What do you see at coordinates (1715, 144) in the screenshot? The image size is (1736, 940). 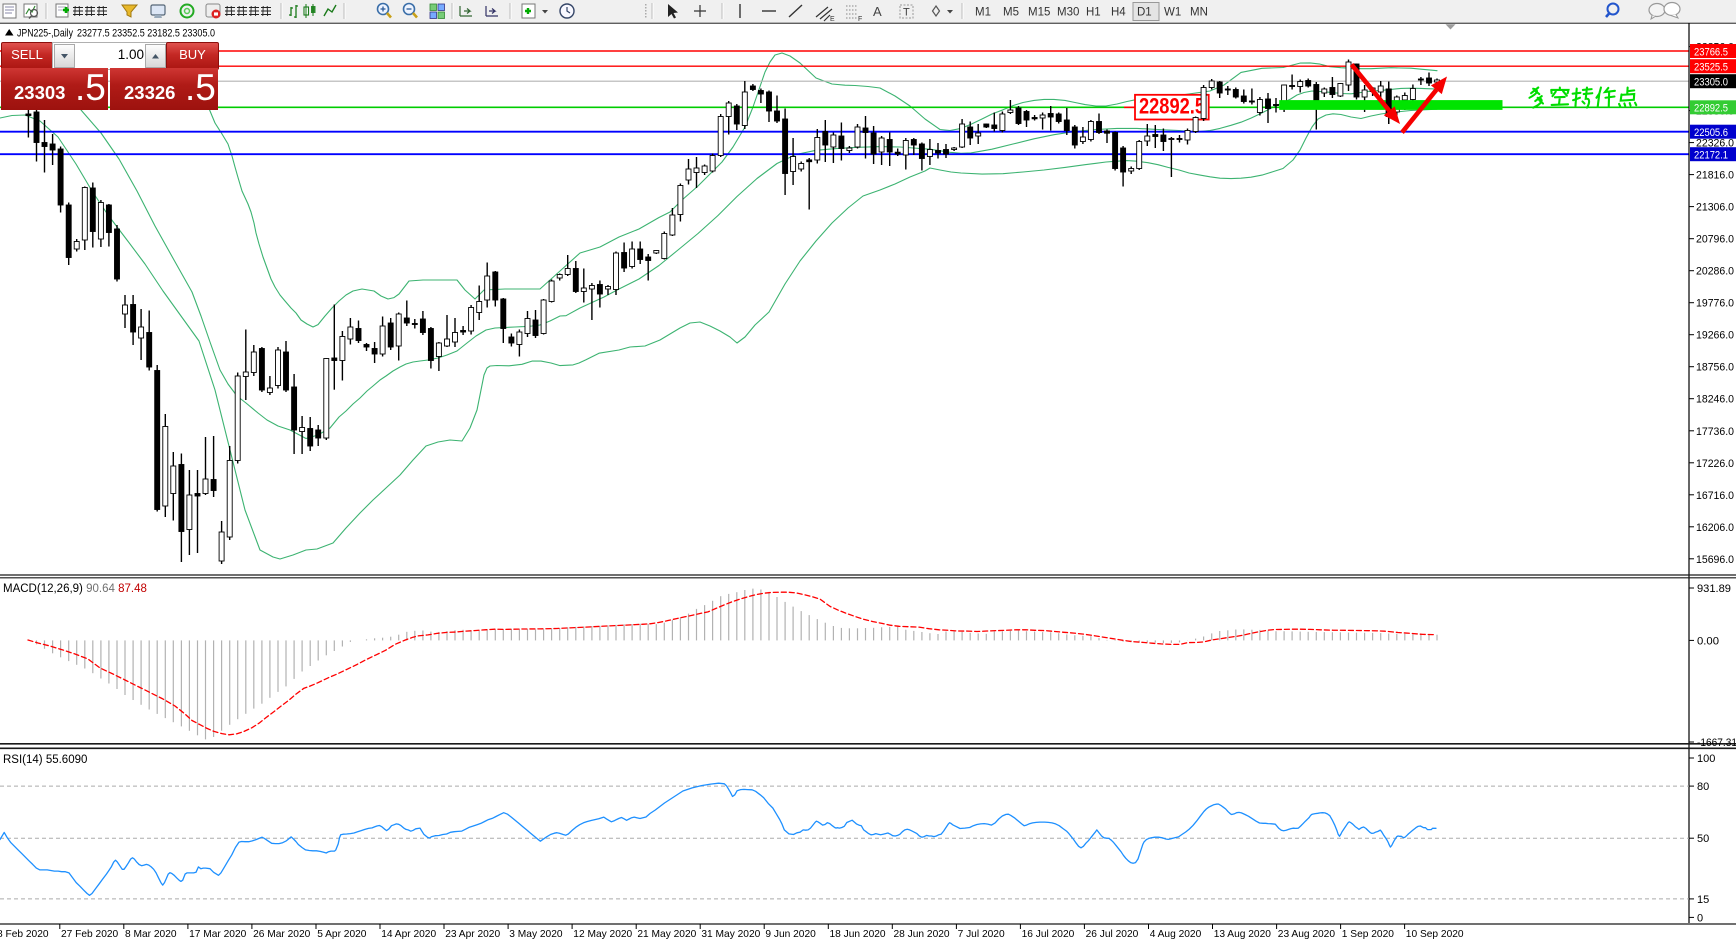 I see `svg-text: 22326.0` at bounding box center [1715, 144].